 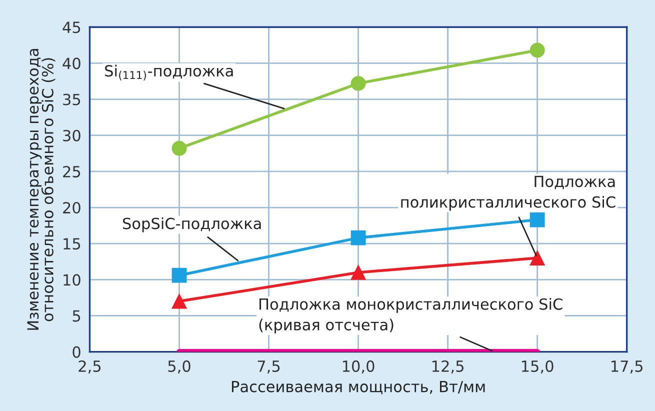 What do you see at coordinates (169, 72) in the screenshot?
I see `annotation: Si$_{(111)}$-подложка` at bounding box center [169, 72].